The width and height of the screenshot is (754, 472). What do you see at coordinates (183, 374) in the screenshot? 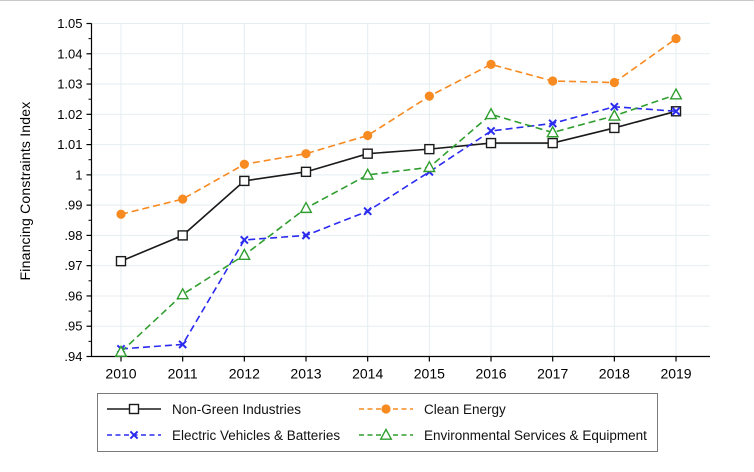
I see `x-tick-label: 2011` at bounding box center [183, 374].